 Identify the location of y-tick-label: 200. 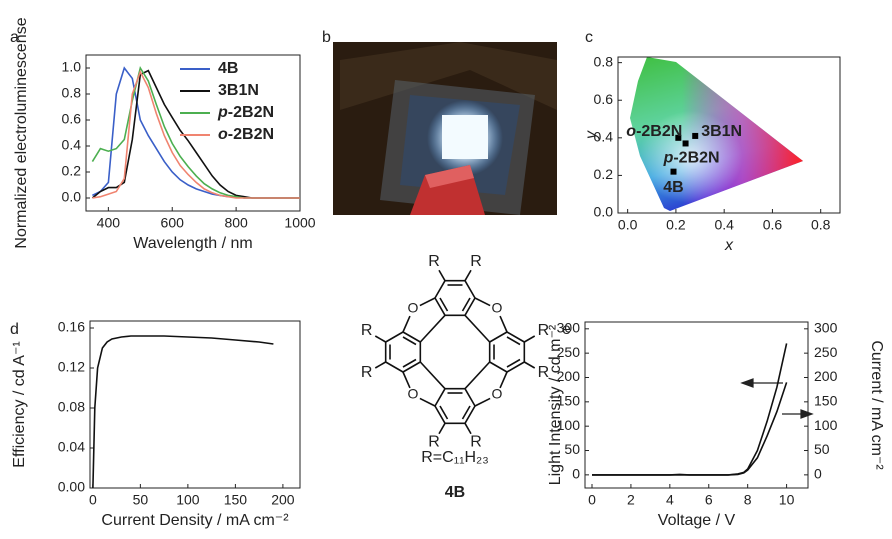
(569, 376).